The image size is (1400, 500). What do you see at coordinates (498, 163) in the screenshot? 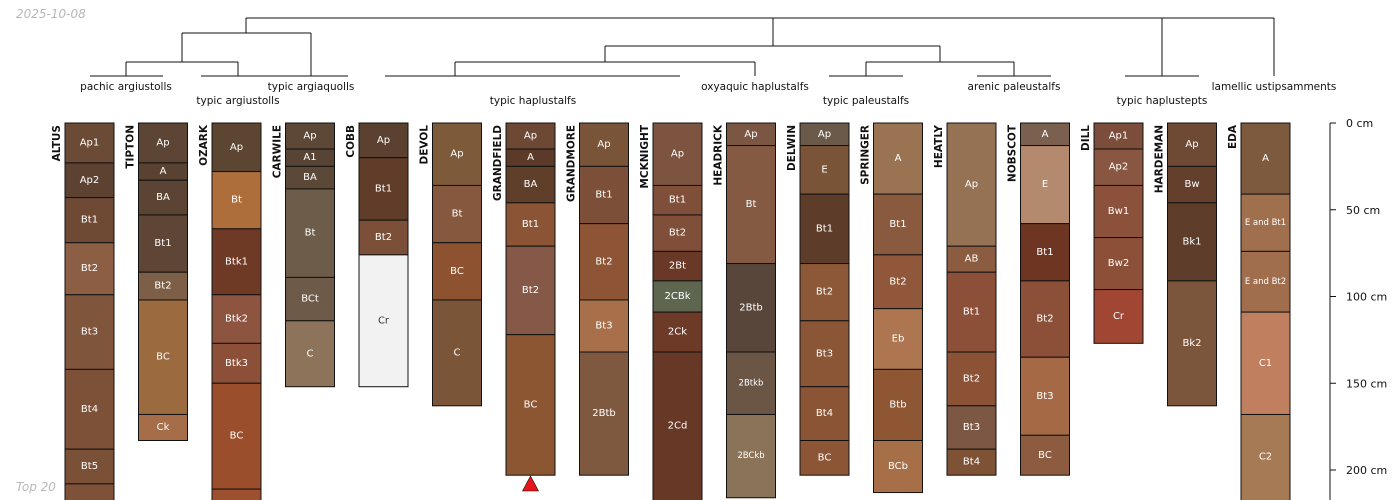
I see `profile-name: GRANDFIELD` at bounding box center [498, 163].